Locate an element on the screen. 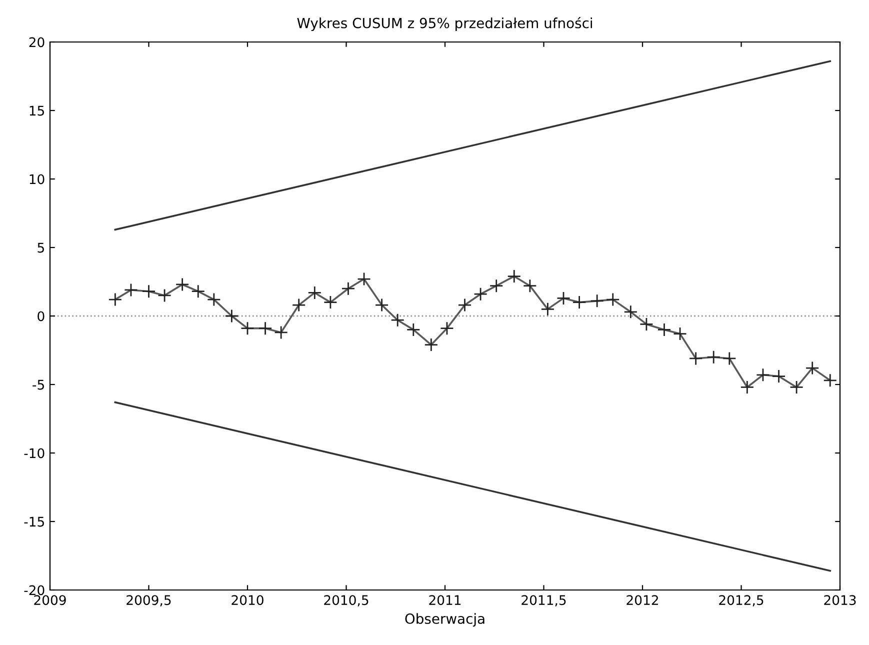  x-tick-label: 2009 is located at coordinates (50, 600).